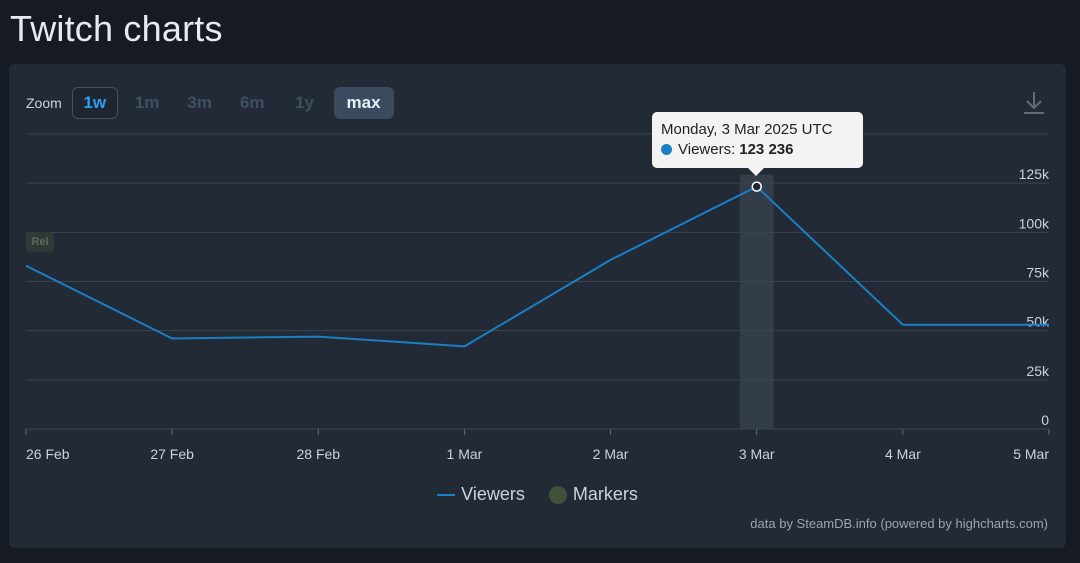  What do you see at coordinates (1038, 371) in the screenshot?
I see `y-tick-label: 25k` at bounding box center [1038, 371].